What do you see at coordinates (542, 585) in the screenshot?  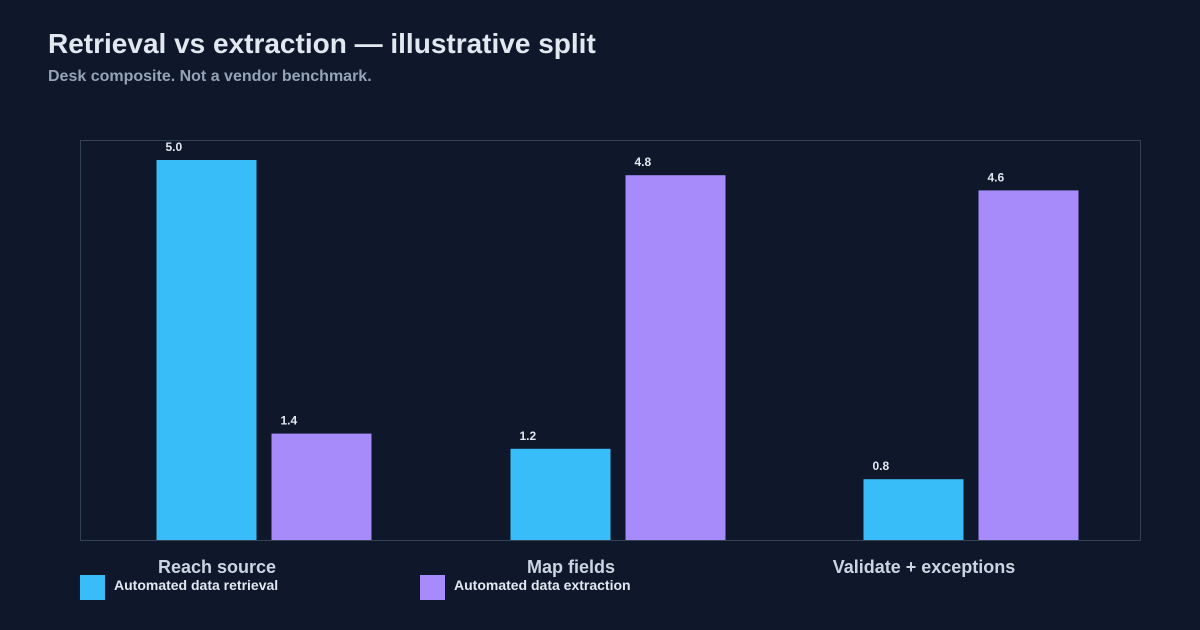 I see `legend-label-extraction: Automated data extraction` at bounding box center [542, 585].